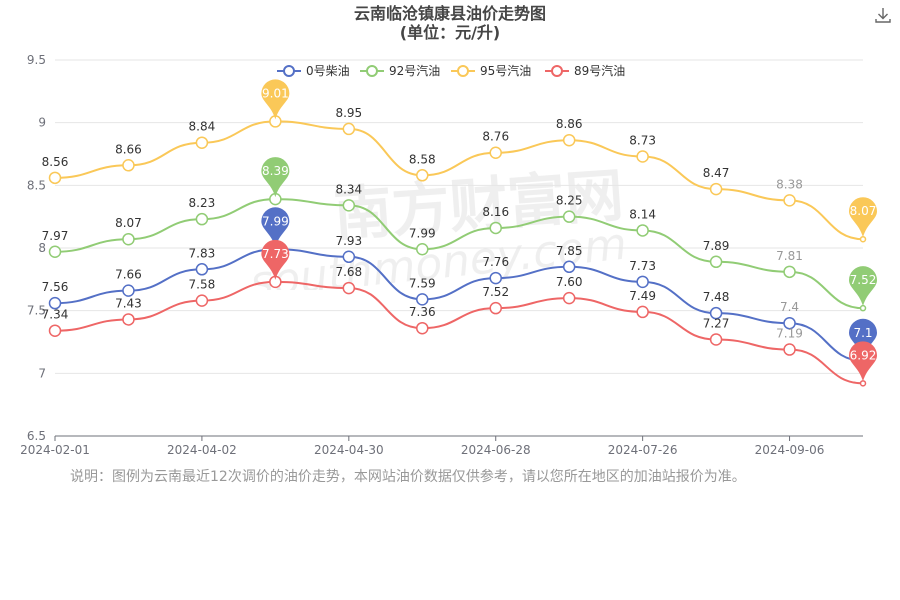 This screenshot has width=900, height=600. I want to click on marker-pin: 6.92, so click(863, 361).